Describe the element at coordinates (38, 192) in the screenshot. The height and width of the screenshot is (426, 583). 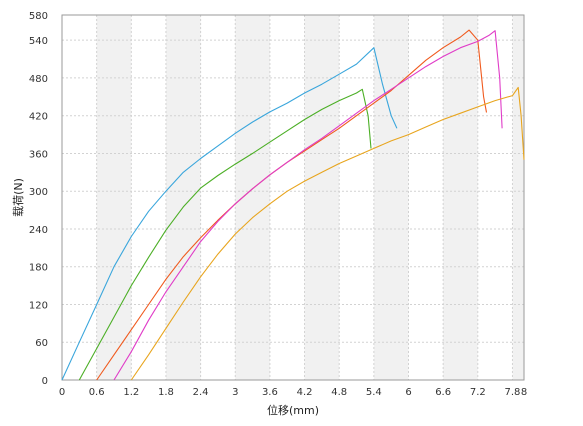
I see `y-tick-label: 300` at that location.